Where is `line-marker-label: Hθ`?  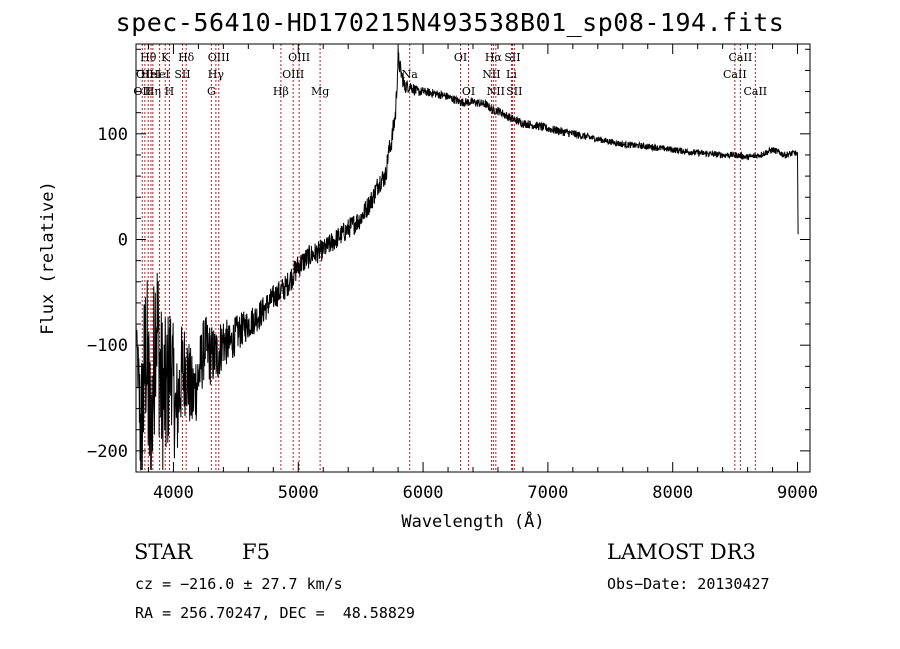 line-marker-label: Hθ is located at coordinates (148, 57).